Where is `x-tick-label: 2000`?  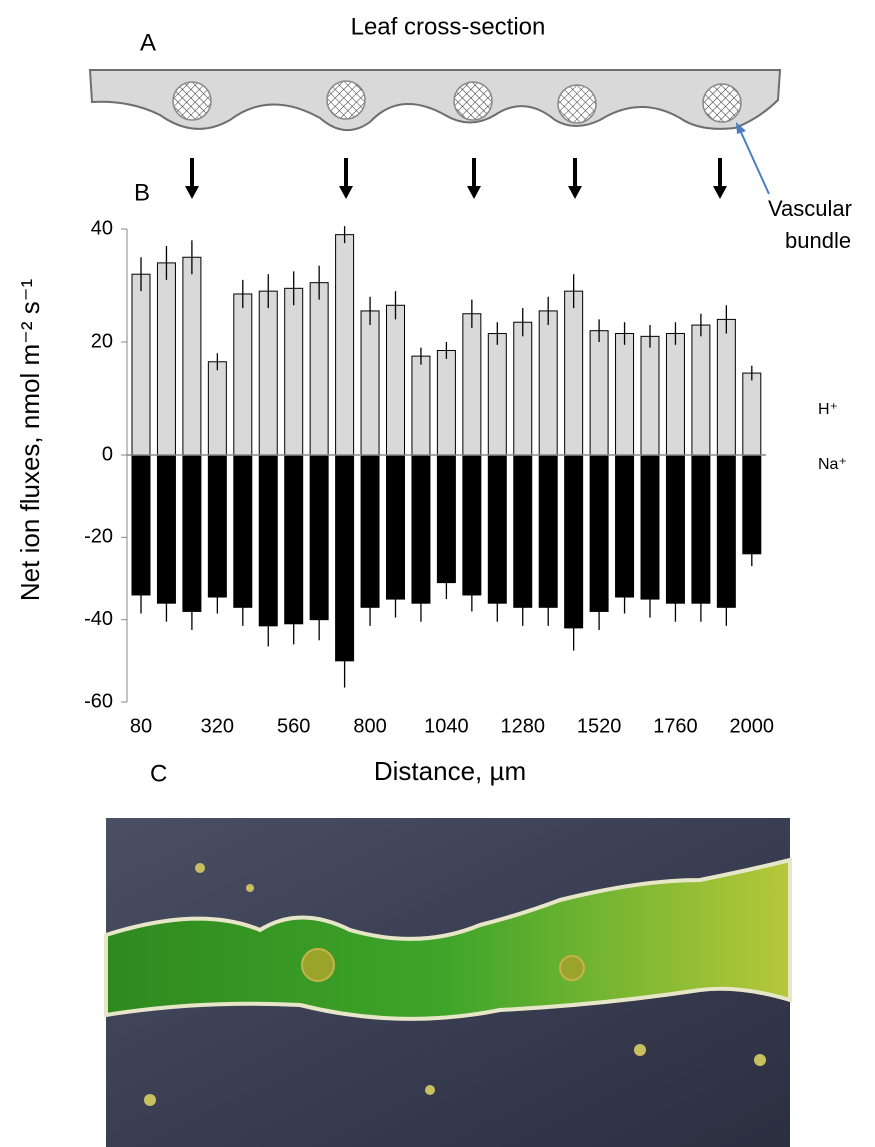
x-tick-label: 2000 is located at coordinates (752, 726).